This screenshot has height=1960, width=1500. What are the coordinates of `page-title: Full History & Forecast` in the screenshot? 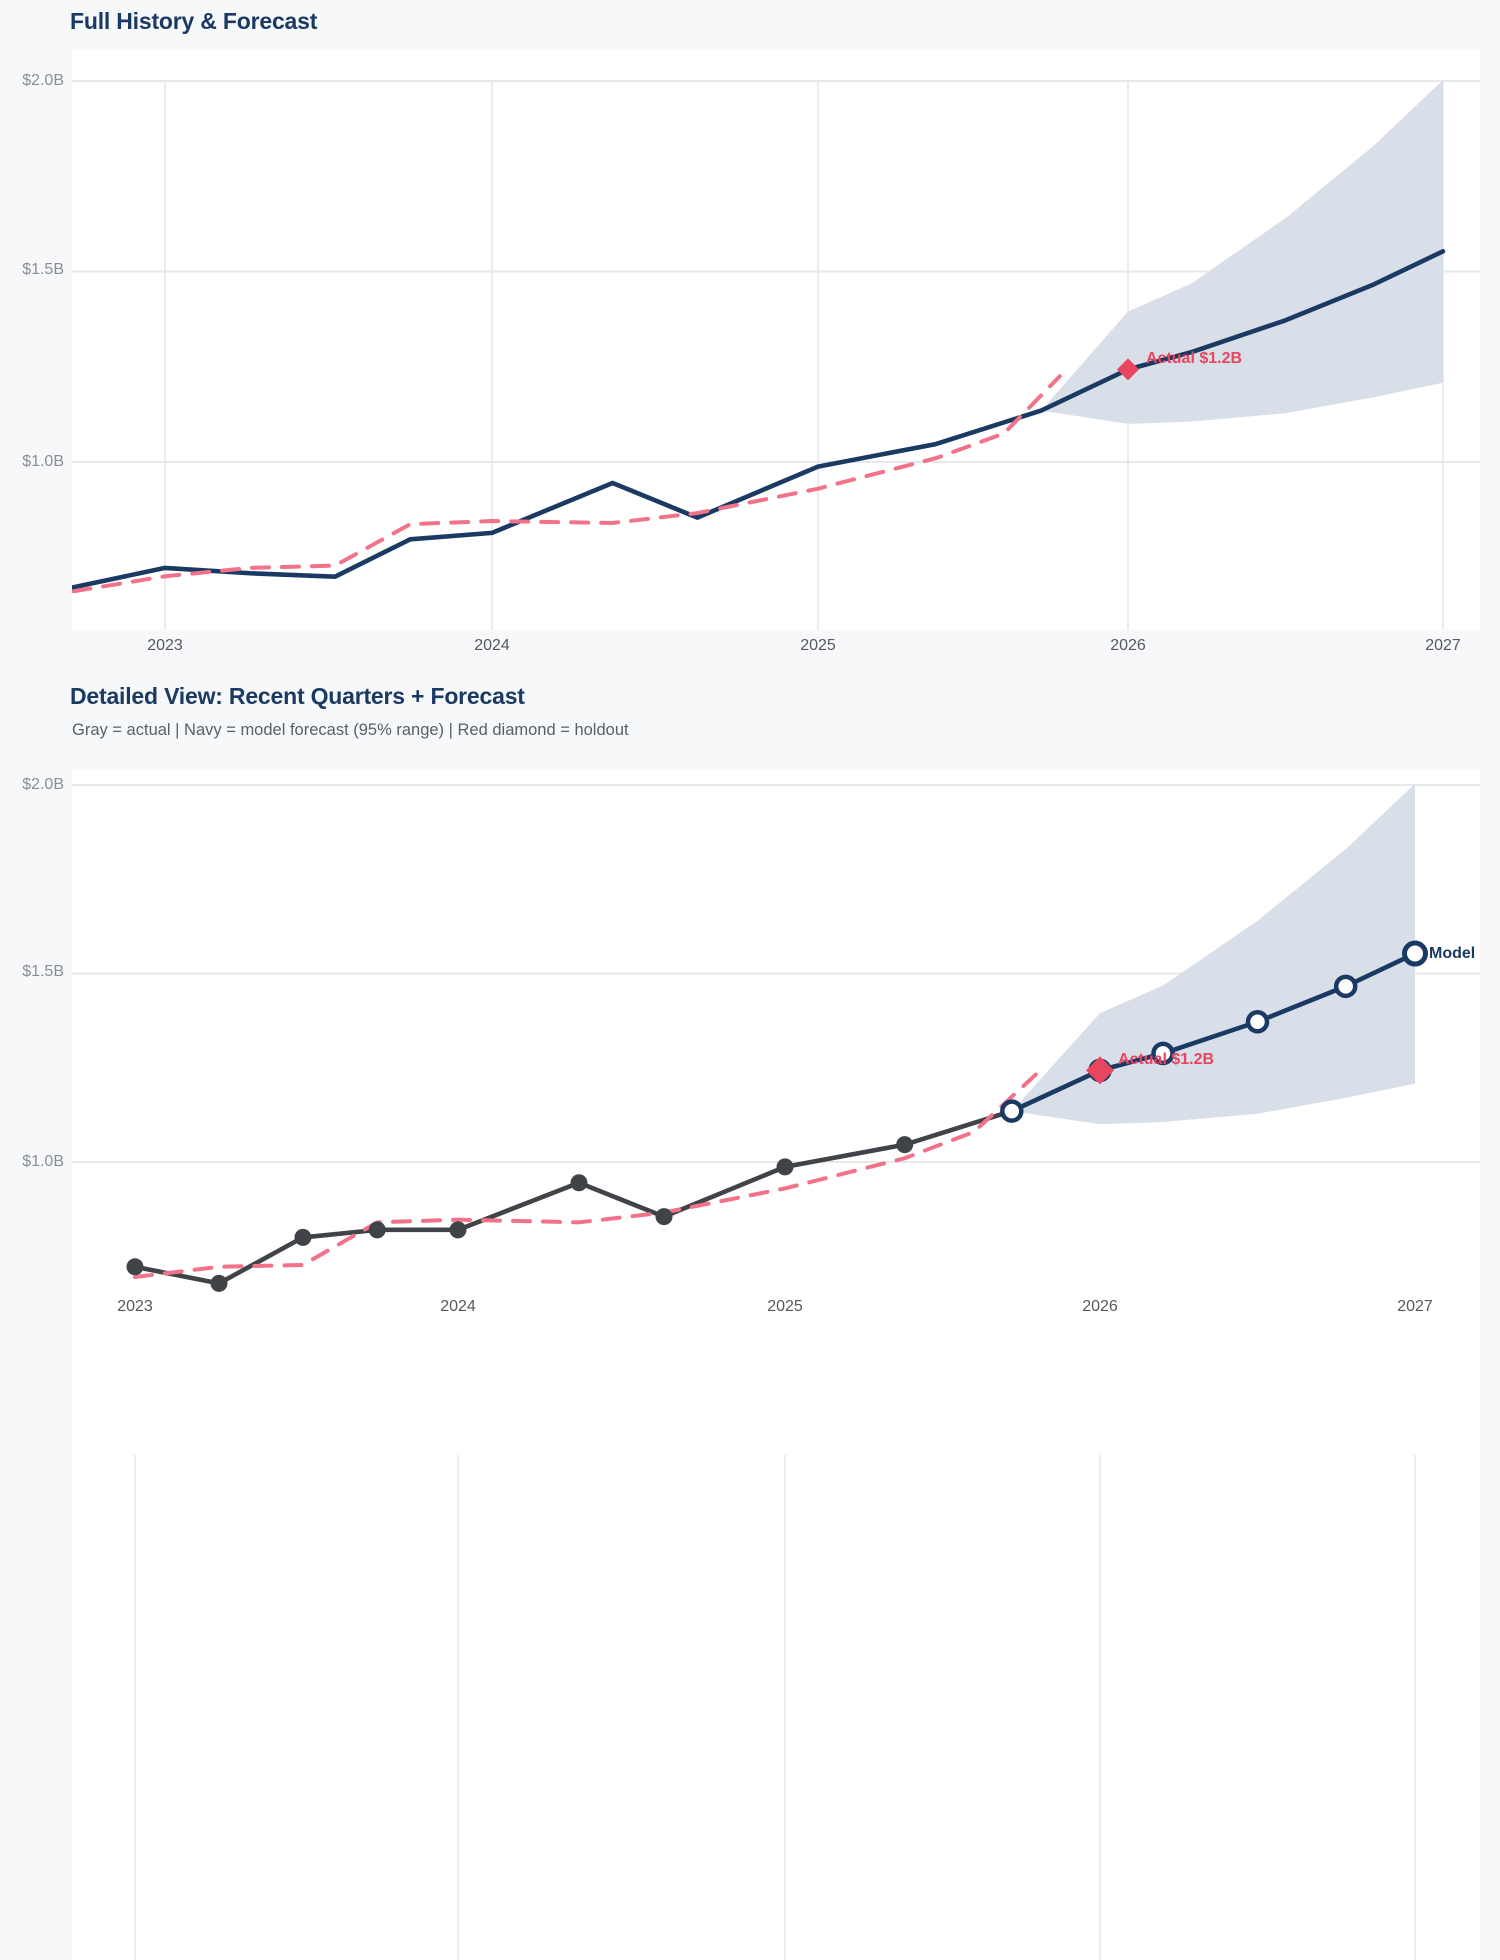 It's located at (194, 21).